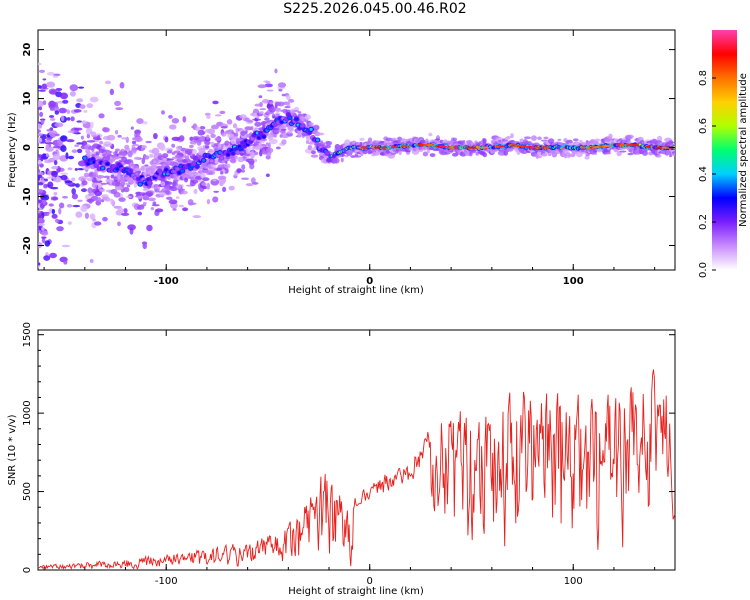  I want to click on y-tick-label: 1000, so click(27, 412).